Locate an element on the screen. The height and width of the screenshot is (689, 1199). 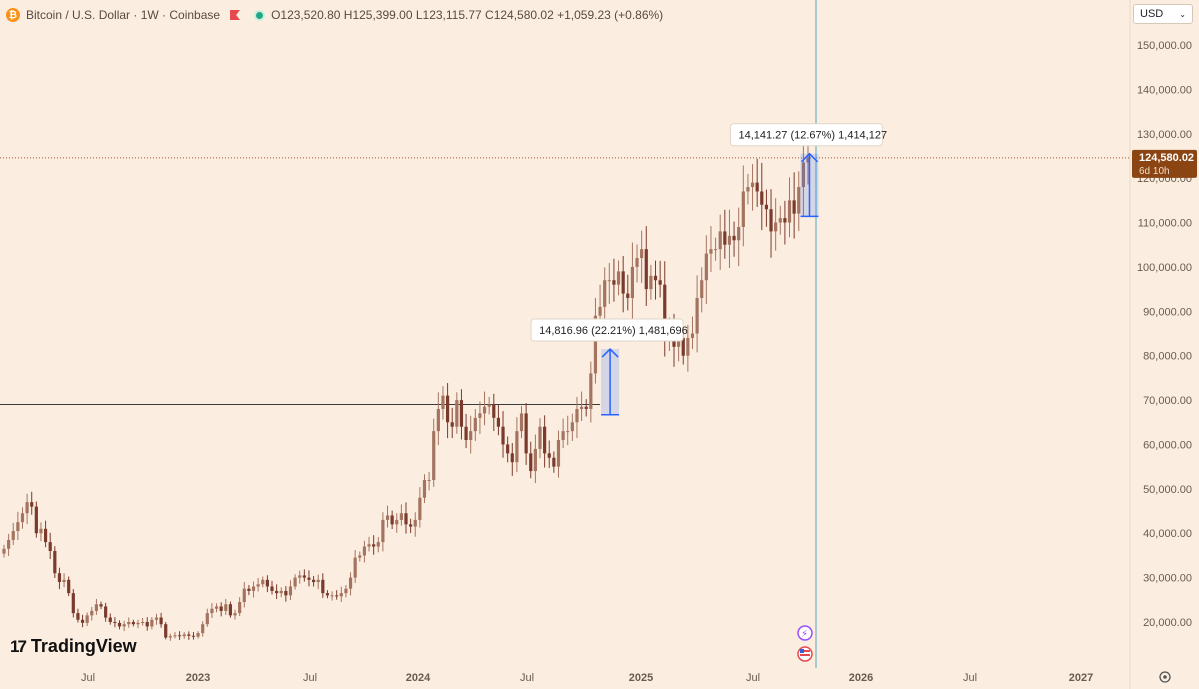
y-tick-label: 110,000.00 is located at coordinates (1165, 224).